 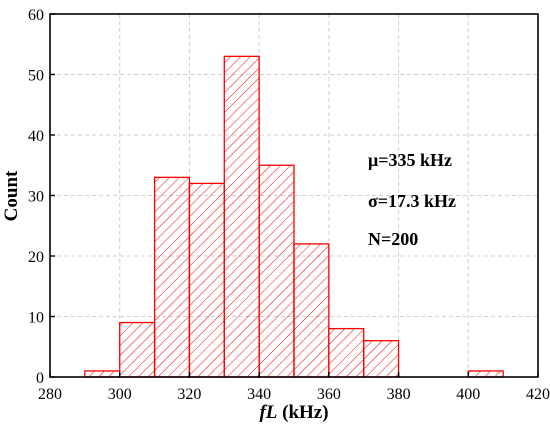 I want to click on y-tick-label-20: 20, so click(x=36, y=257).